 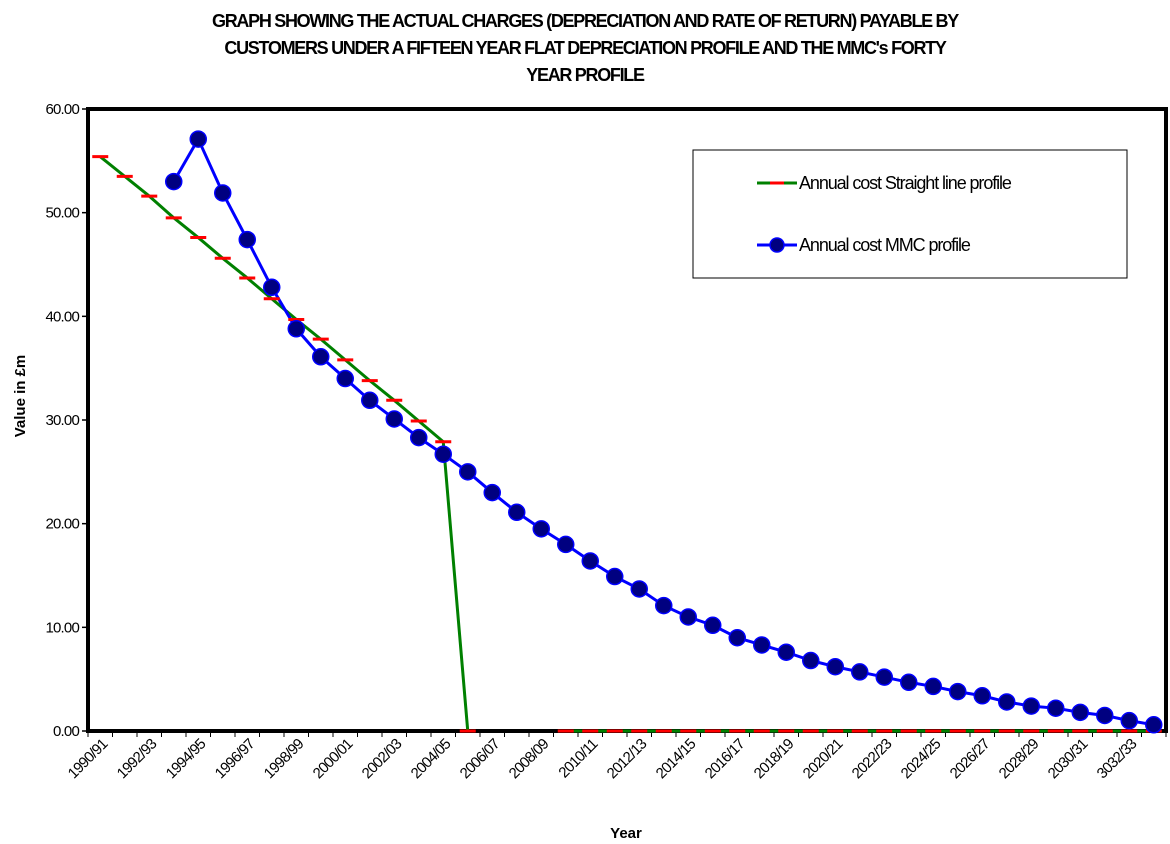 I want to click on x-tick-label: 1998/99, so click(x=284, y=758).